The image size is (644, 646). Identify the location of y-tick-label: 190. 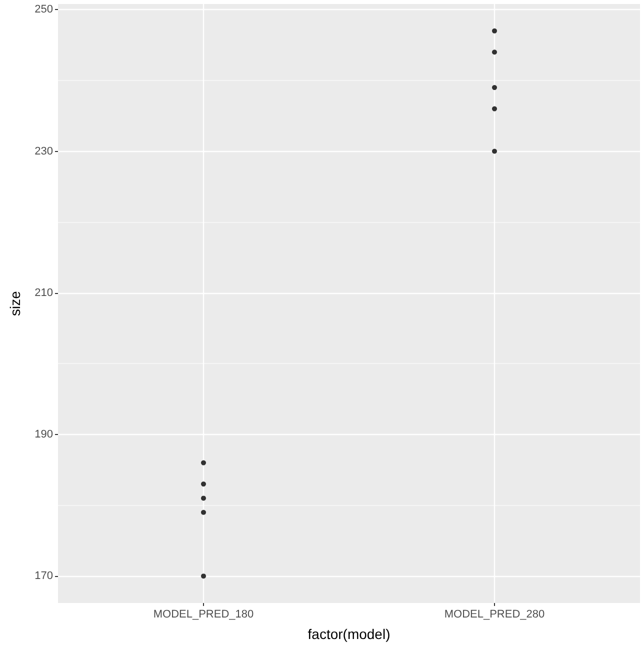
(43, 434).